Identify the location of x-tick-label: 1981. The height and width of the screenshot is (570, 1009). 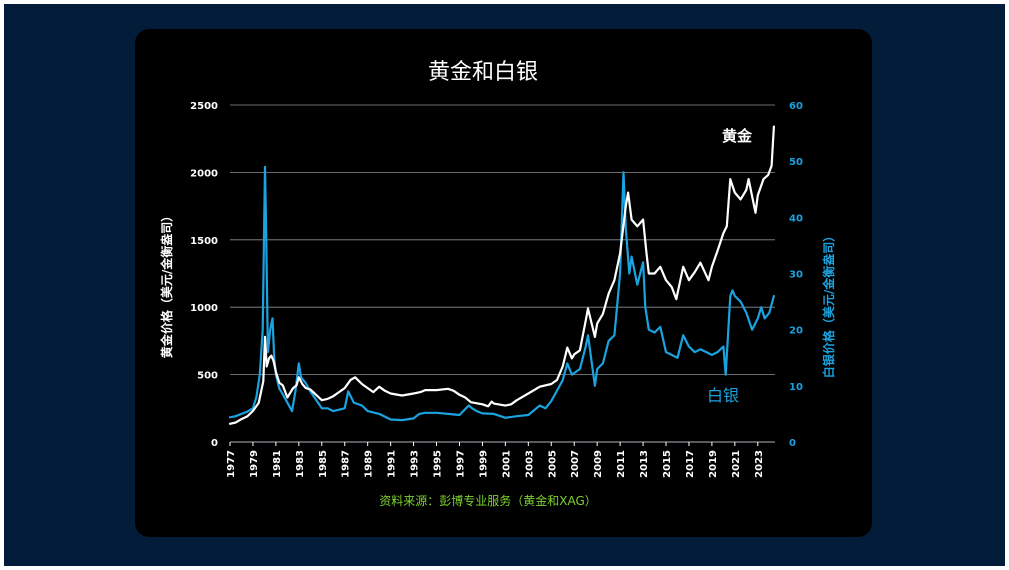
(277, 464).